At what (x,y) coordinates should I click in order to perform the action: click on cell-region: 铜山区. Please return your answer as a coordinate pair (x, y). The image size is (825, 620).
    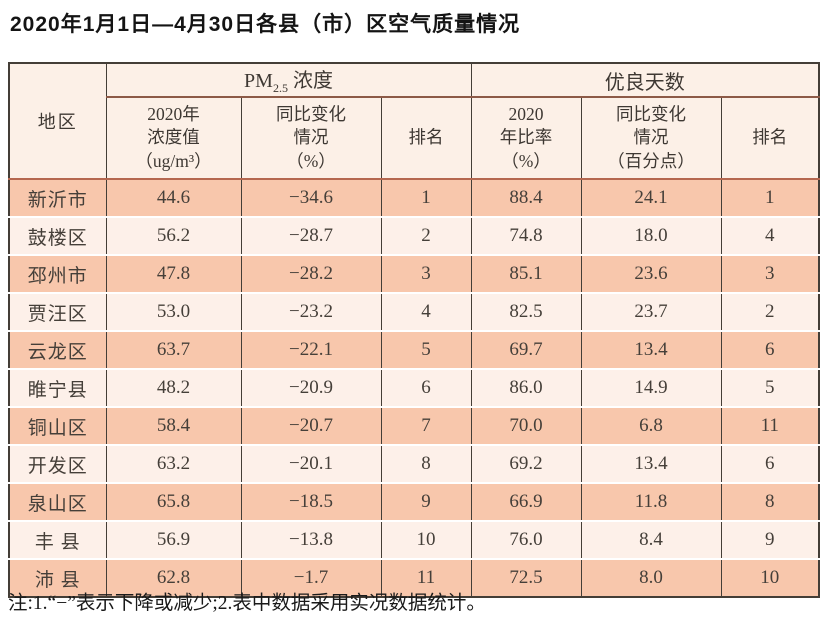
    Looking at the image, I should click on (57, 425).